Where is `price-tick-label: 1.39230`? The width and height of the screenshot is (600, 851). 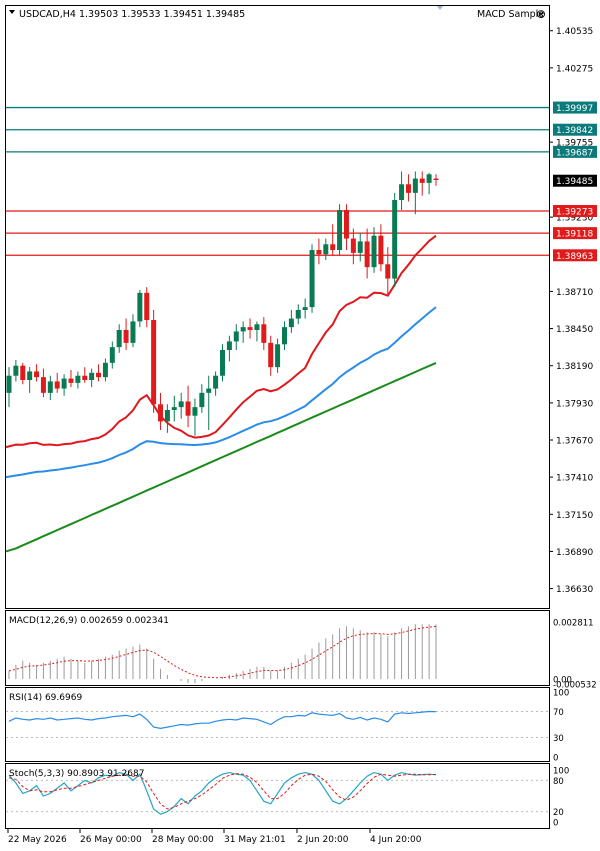 price-tick-label: 1.39230 is located at coordinates (574, 219).